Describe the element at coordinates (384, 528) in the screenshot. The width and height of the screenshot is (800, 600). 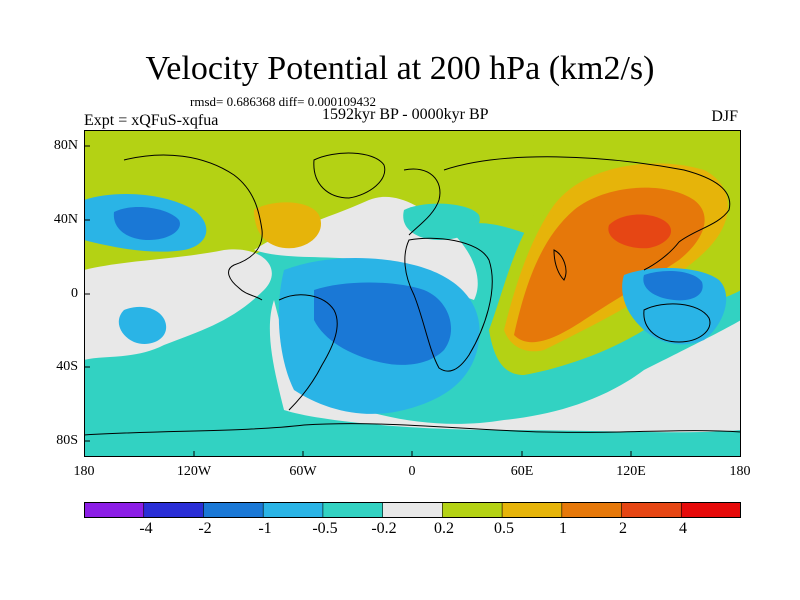
I see `colorbar-label-neg0-2: -0.2` at that location.